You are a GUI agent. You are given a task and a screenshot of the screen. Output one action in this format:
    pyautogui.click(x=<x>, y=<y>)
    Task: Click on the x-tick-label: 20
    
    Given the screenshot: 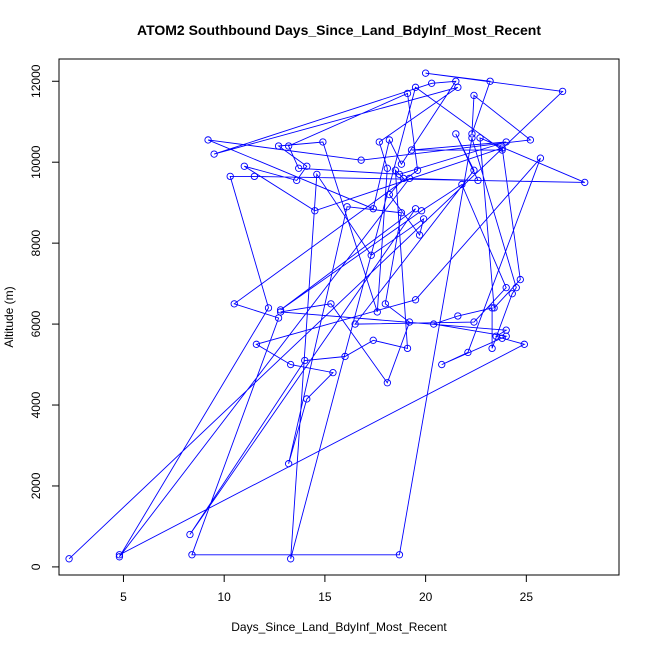 What is the action you would take?
    pyautogui.click(x=426, y=597)
    